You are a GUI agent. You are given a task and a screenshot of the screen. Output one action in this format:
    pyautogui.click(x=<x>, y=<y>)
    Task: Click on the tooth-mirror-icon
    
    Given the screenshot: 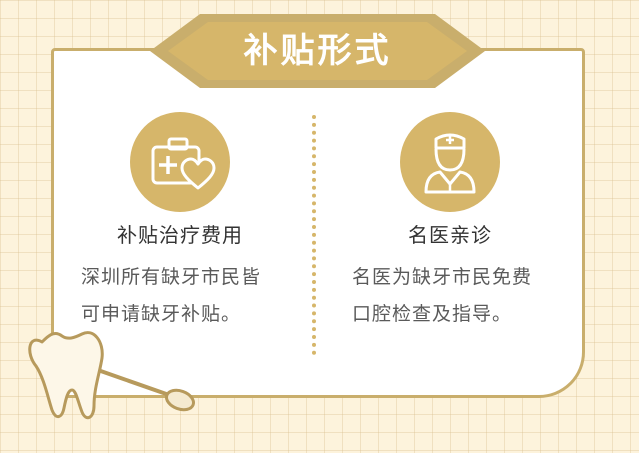 What is the action you would take?
    pyautogui.click(x=106, y=378)
    